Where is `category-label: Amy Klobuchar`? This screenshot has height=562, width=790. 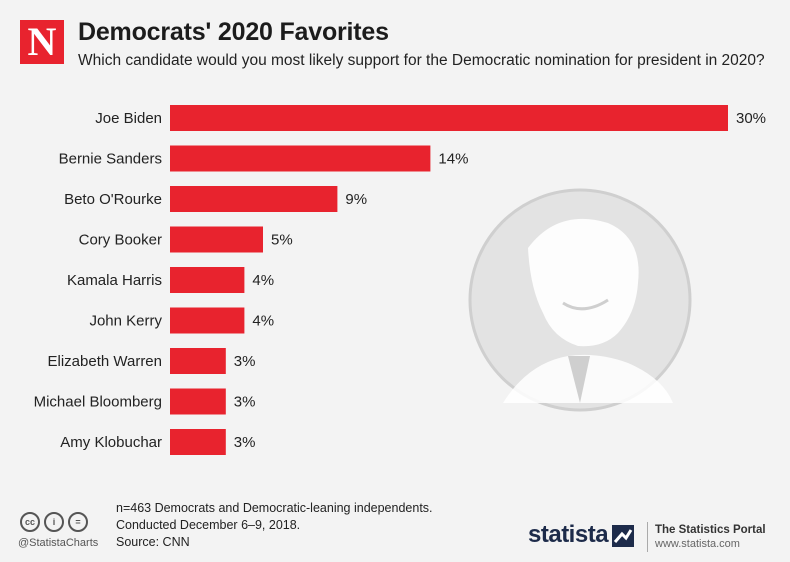
category-label: Amy Klobuchar is located at coordinates (111, 442).